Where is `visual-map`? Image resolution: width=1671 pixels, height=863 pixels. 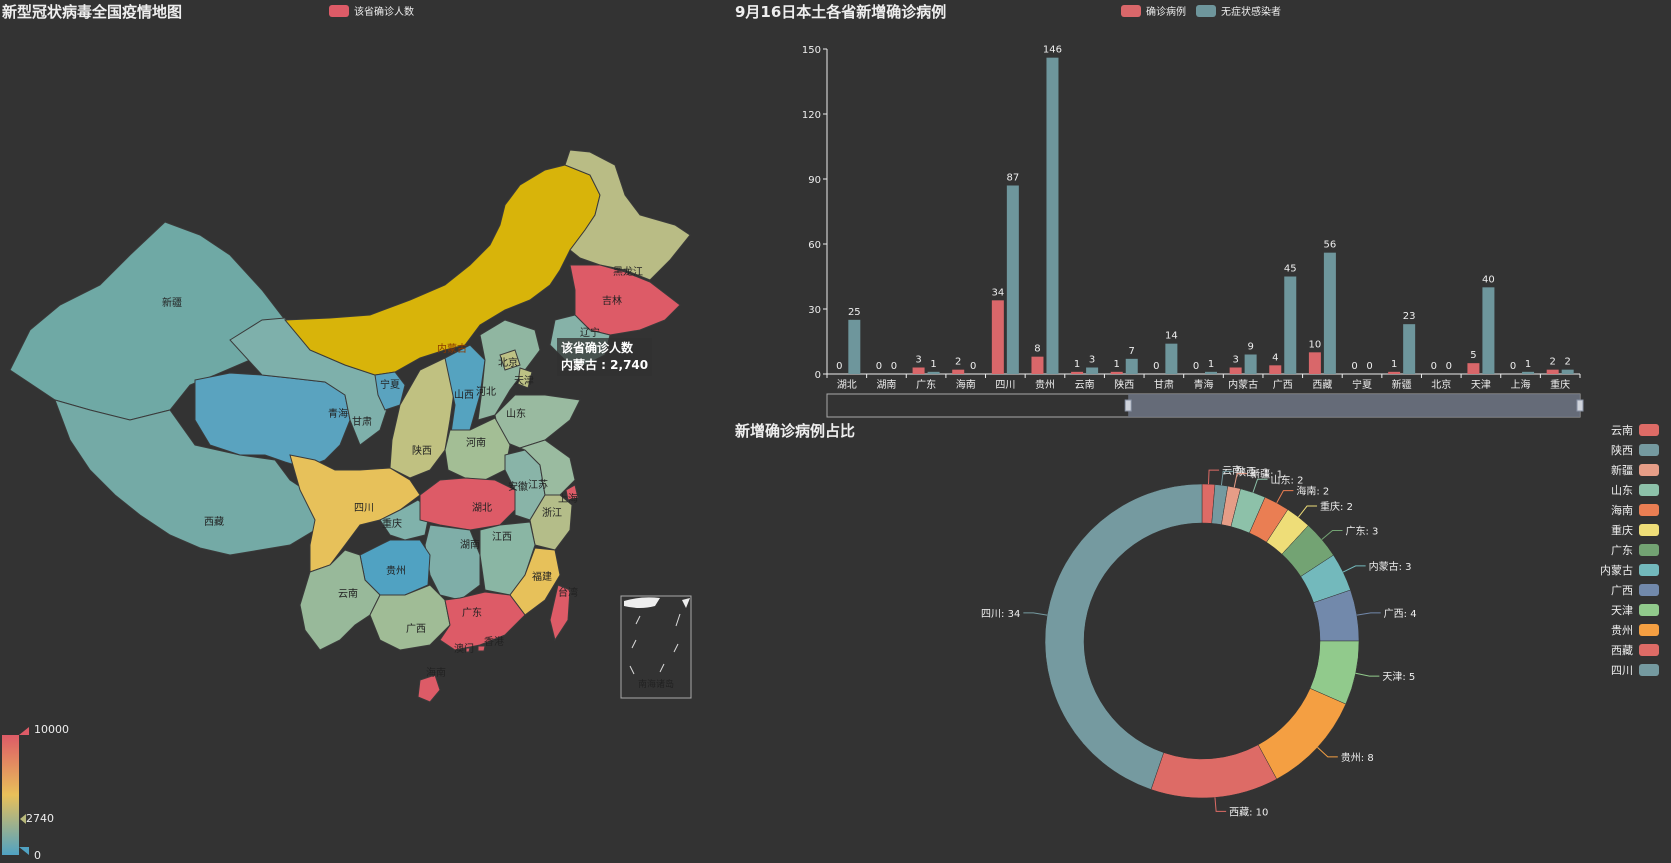
visual-map is located at coordinates (15, 791).